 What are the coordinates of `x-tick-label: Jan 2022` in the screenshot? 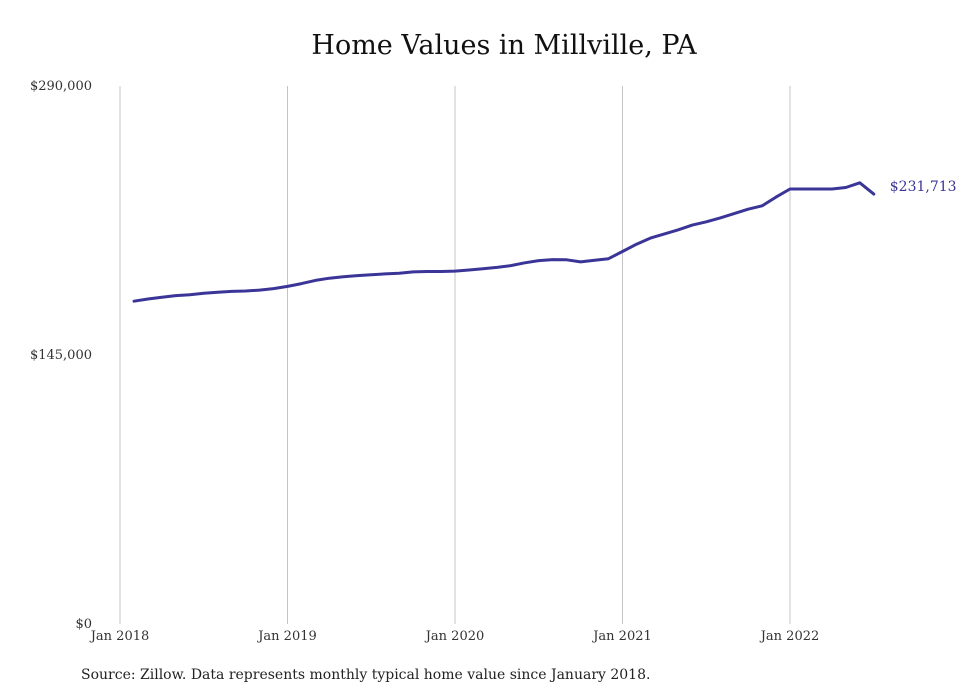 It's located at (789, 636).